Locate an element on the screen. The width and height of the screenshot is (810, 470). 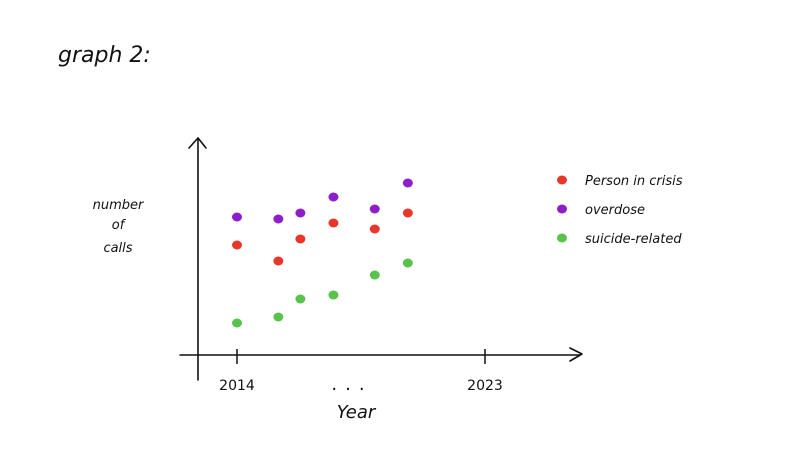
x-axis-label: Year is located at coordinates (357, 412).